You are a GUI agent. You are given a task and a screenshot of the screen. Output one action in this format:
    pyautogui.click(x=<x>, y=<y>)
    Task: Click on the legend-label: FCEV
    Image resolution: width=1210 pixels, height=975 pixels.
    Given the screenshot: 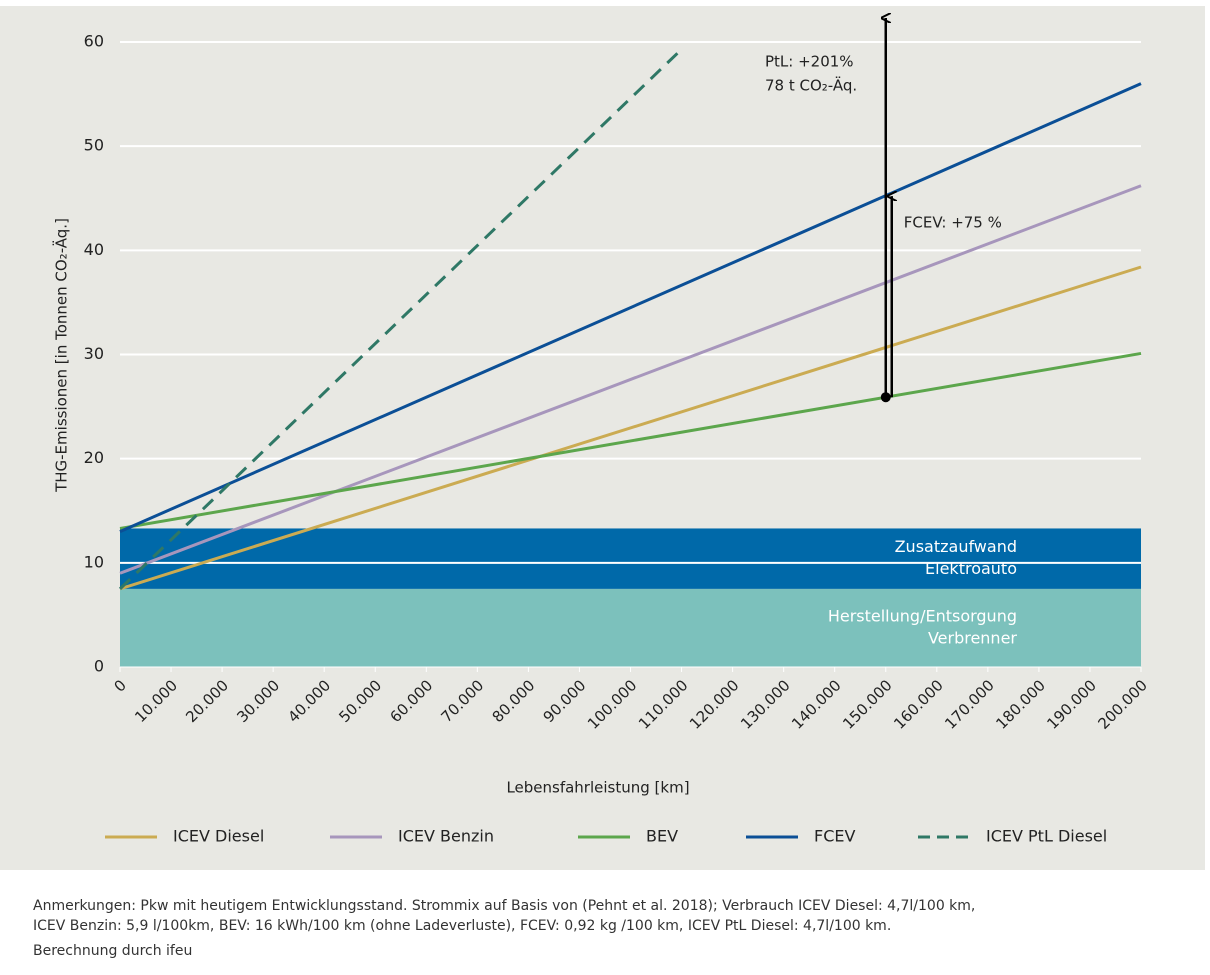 What is the action you would take?
    pyautogui.click(x=834, y=836)
    